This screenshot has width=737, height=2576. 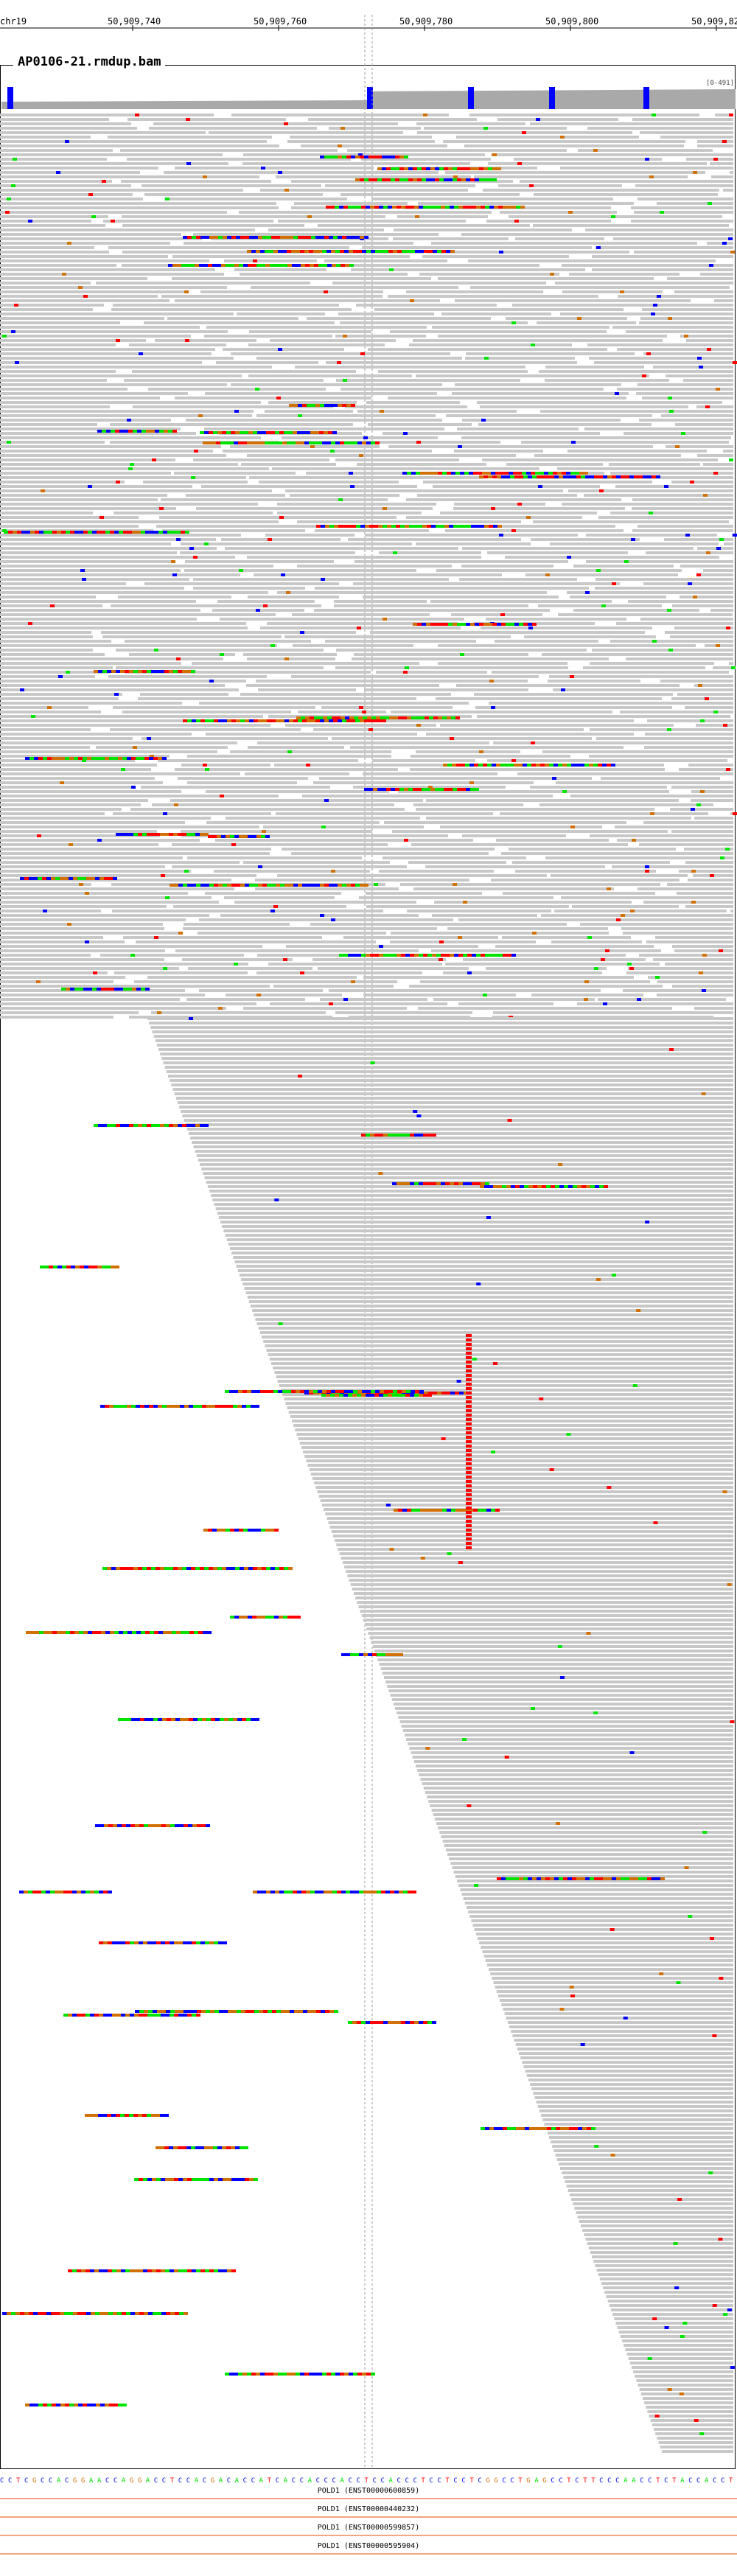 I want to click on reference-base: G, so click(x=34, y=2480).